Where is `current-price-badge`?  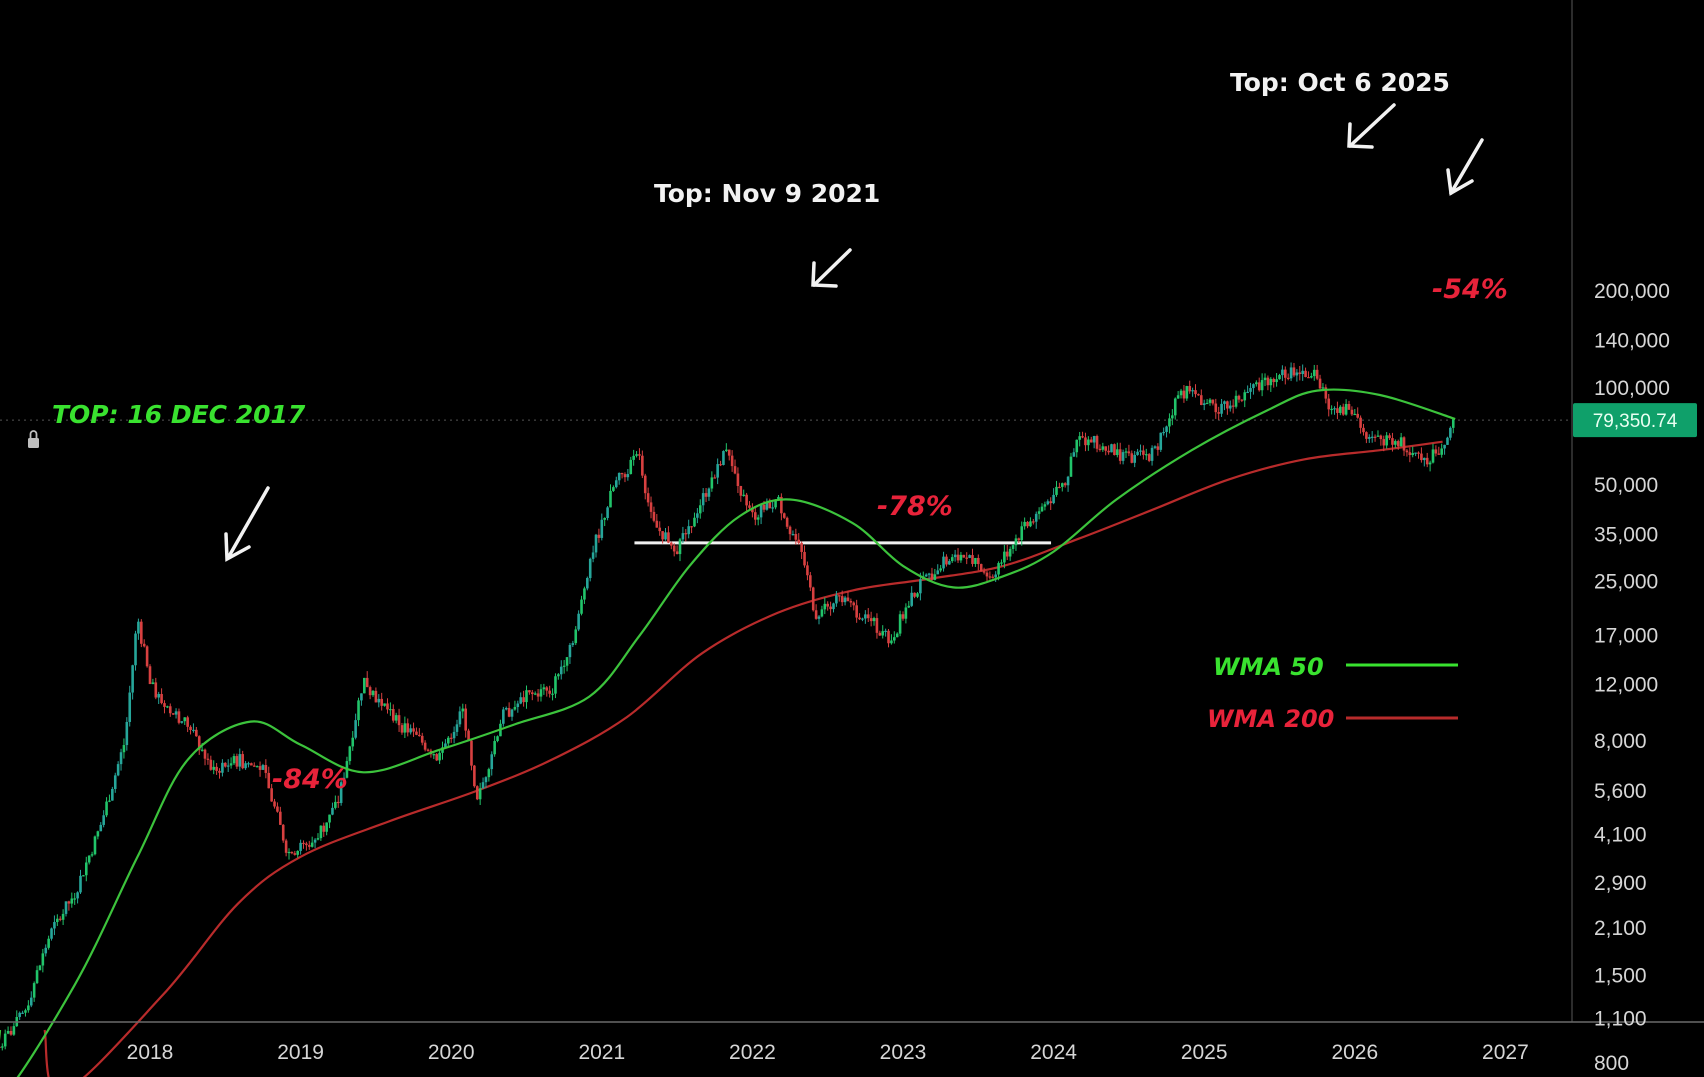
current-price-badge is located at coordinates (1635, 420).